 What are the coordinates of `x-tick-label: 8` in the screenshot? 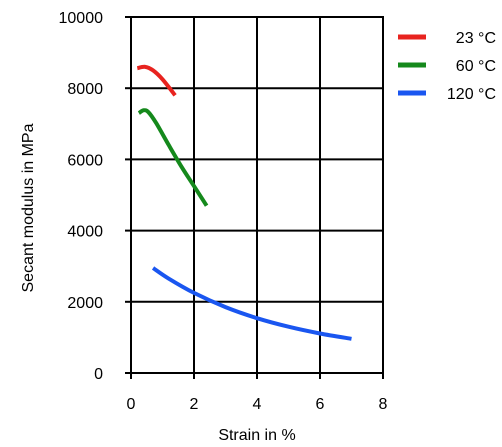 It's located at (383, 404).